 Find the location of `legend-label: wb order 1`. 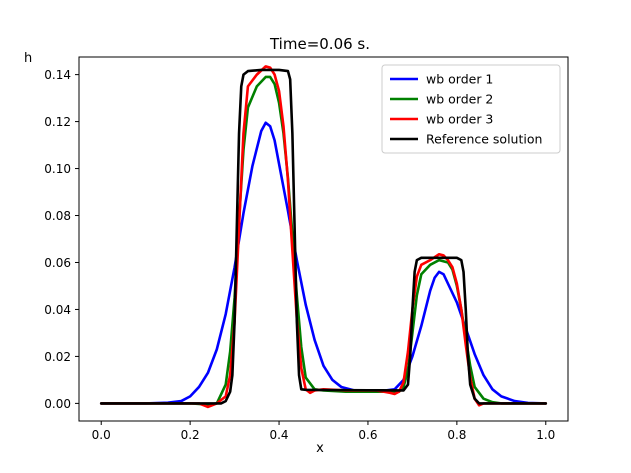

legend-label: wb order 1 is located at coordinates (459, 79).